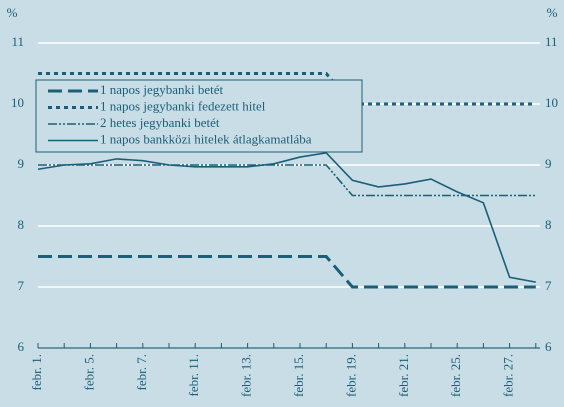 The height and width of the screenshot is (407, 564). I want to click on legend-label: 1 napos jegybanki fedezett hitel, so click(183, 105).